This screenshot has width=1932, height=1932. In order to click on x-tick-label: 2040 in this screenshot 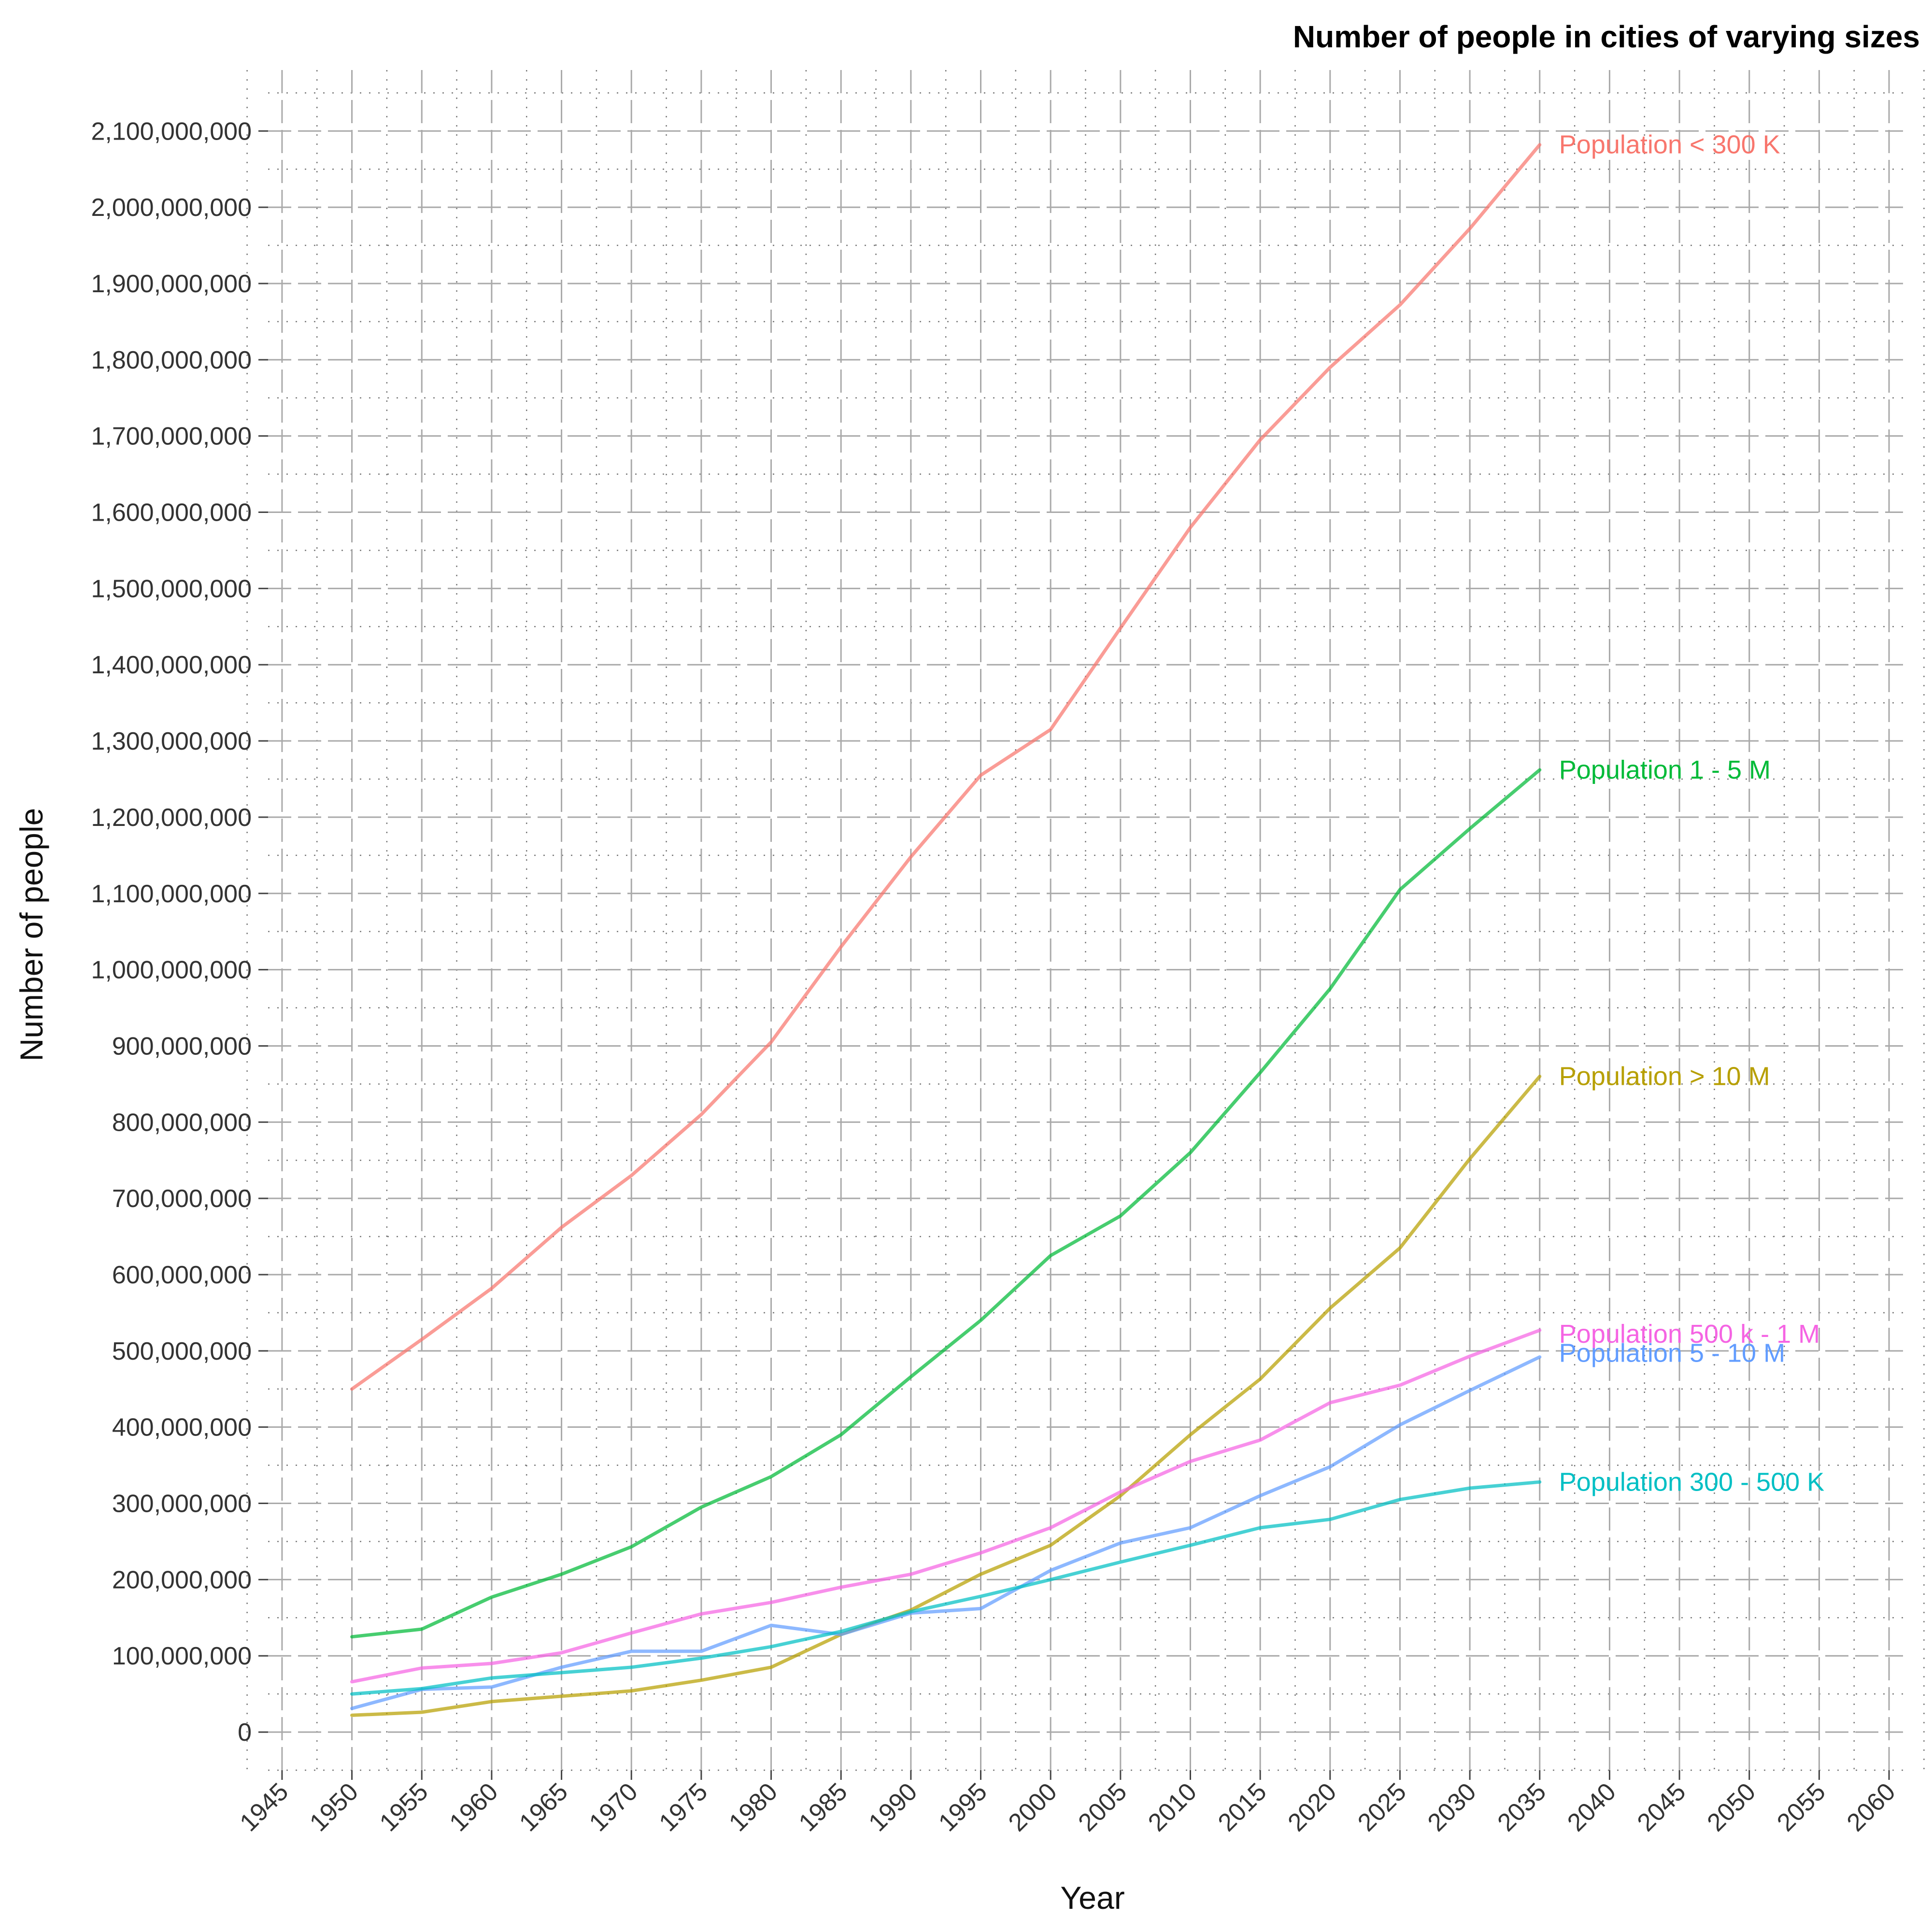, I will do `click(1591, 1807)`.